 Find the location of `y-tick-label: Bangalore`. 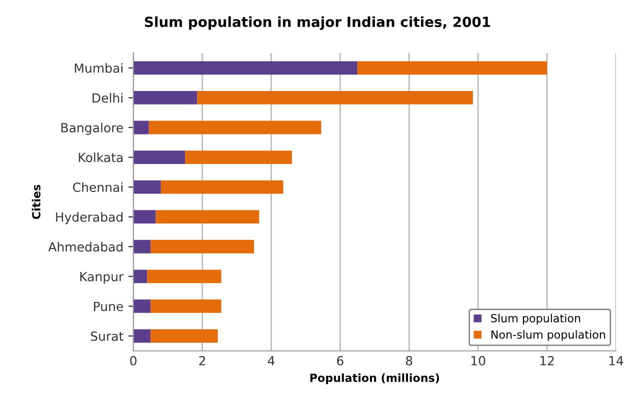

y-tick-label: Bangalore is located at coordinates (92, 128).